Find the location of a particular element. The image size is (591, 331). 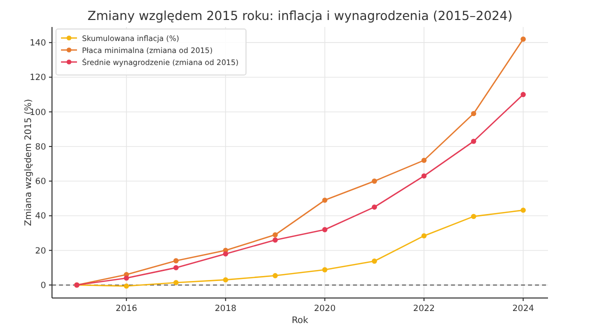

y-tick-label: 20 is located at coordinates (40, 251).